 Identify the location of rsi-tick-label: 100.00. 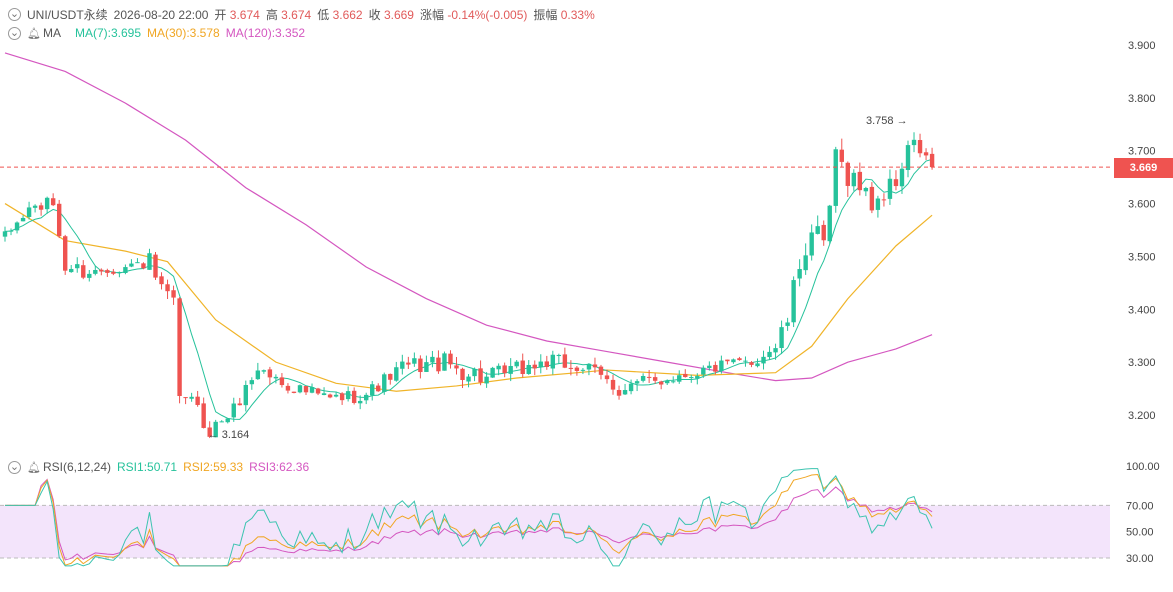
(1143, 467).